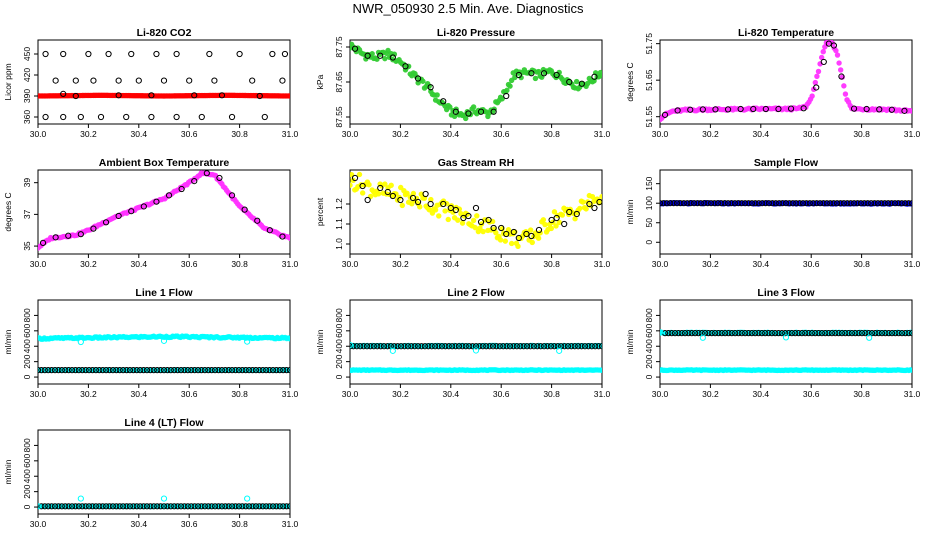 The image size is (936, 540). What do you see at coordinates (649, 346) in the screenshot?
I see `y-tick-label: 400` at bounding box center [649, 346].